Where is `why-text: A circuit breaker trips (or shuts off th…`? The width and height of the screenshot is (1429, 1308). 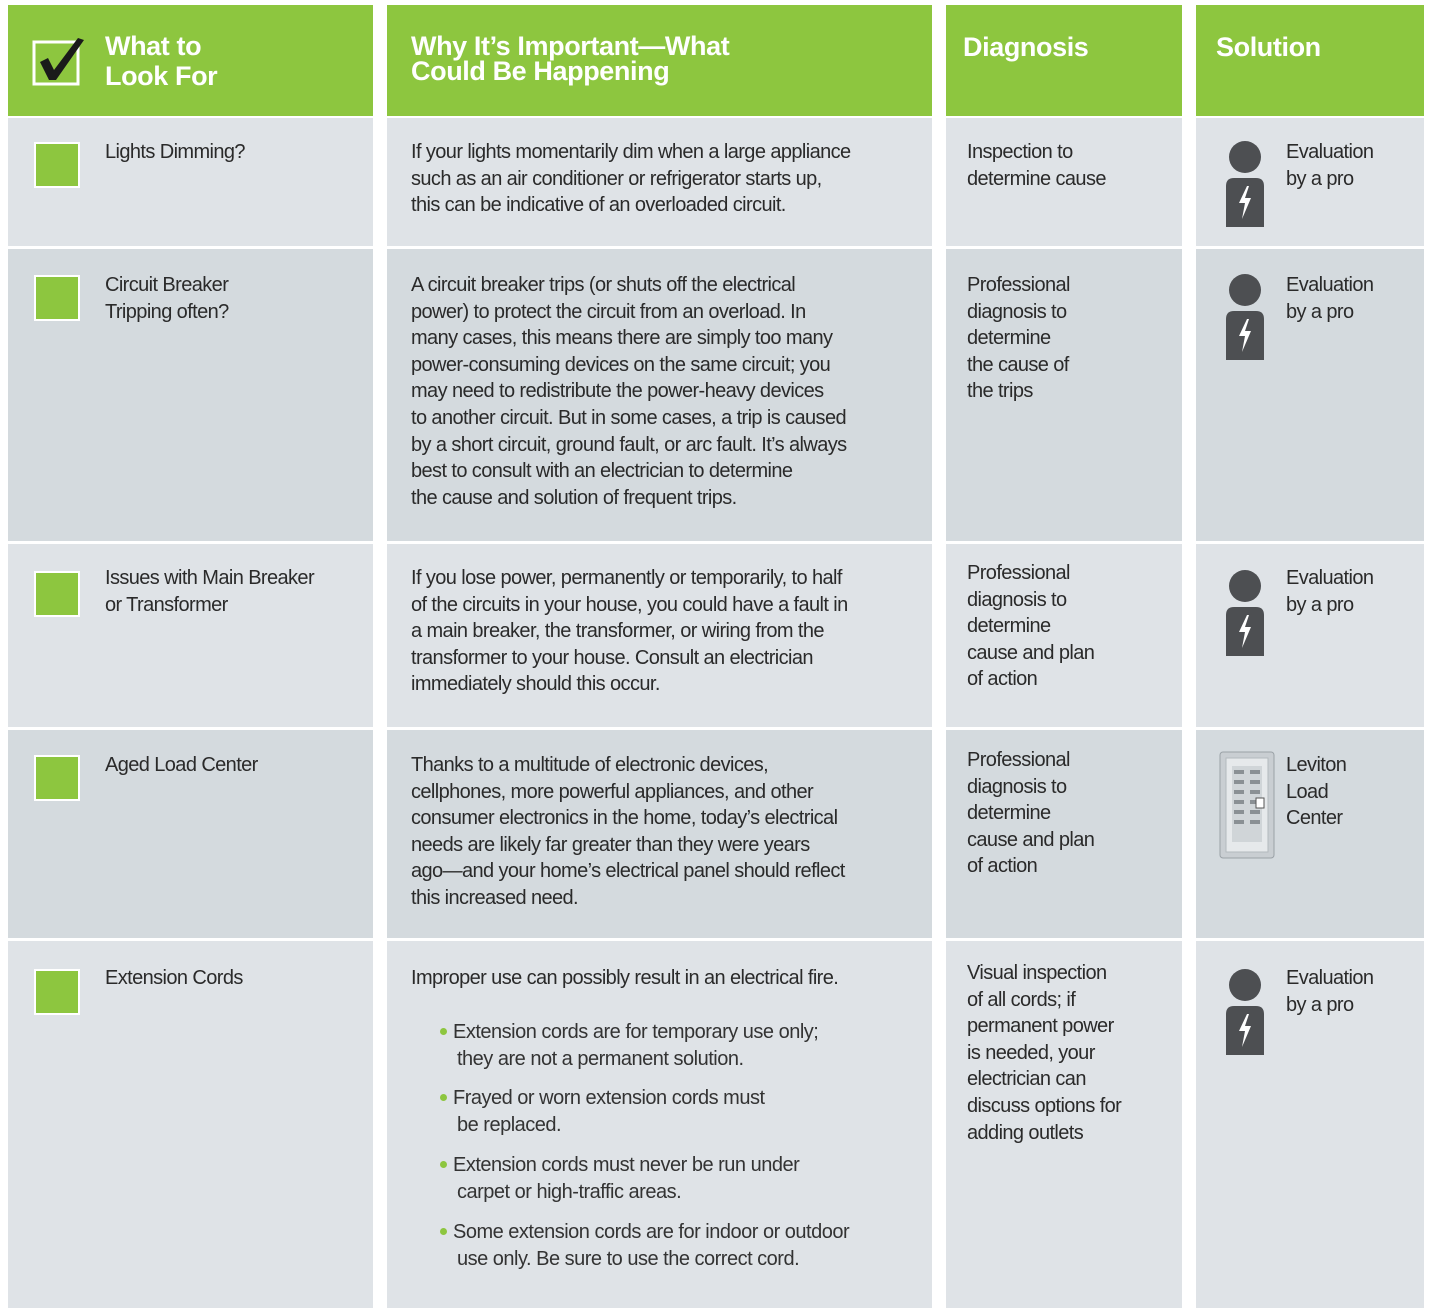
why-text: A circuit breaker trips (or shuts off th… is located at coordinates (629, 391).